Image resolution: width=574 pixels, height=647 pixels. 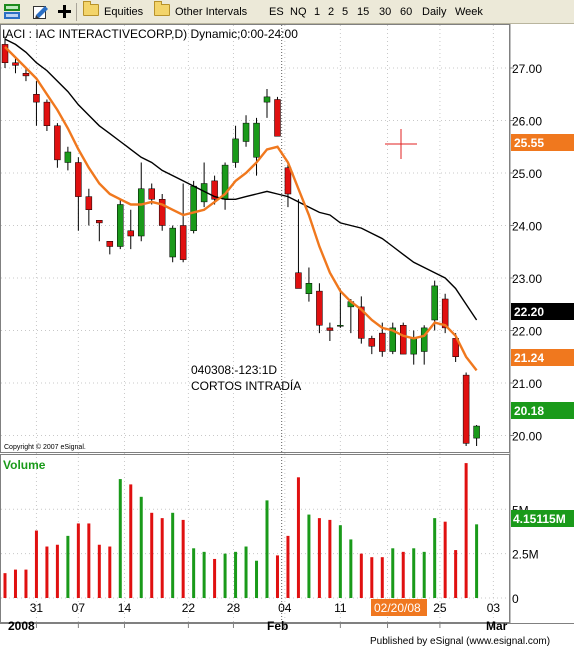 What do you see at coordinates (234, 608) in the screenshot?
I see `date-tick-label: 28` at bounding box center [234, 608].